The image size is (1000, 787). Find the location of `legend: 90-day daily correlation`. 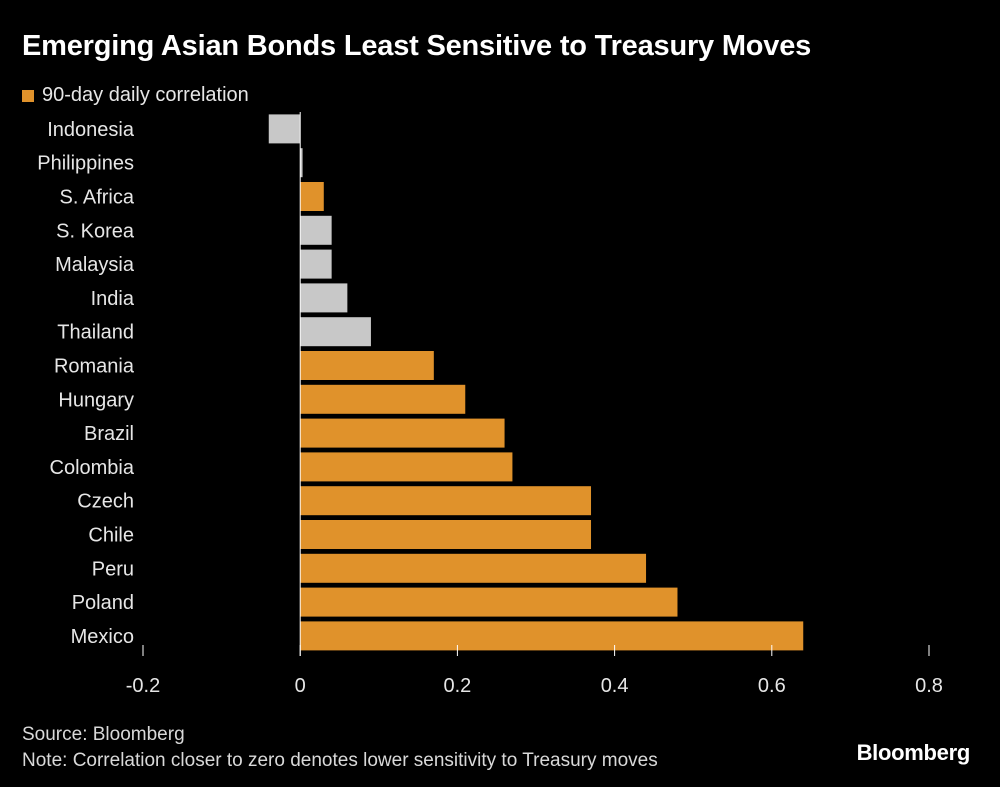

legend: 90-day daily correlation is located at coordinates (135, 95).